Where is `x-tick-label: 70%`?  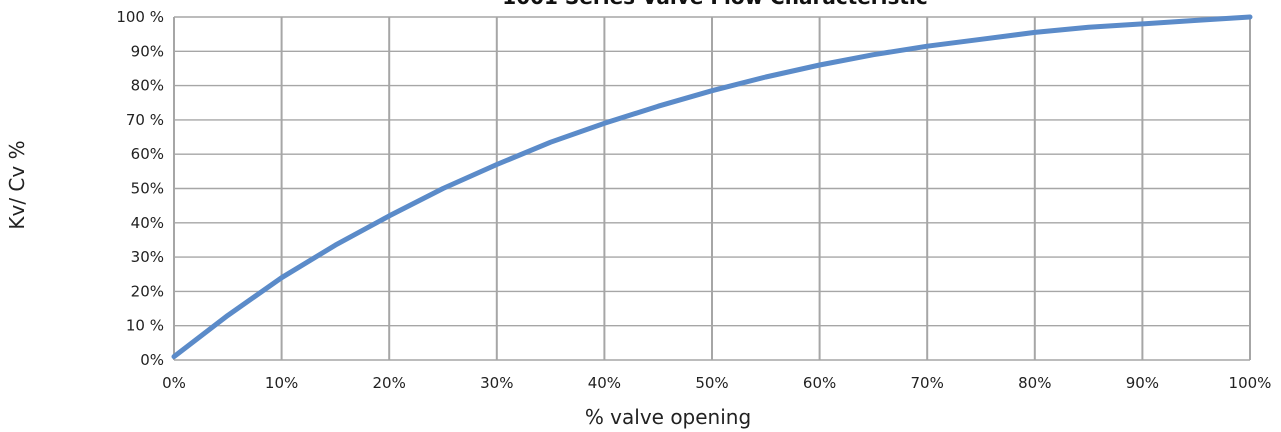 x-tick-label: 70% is located at coordinates (927, 383).